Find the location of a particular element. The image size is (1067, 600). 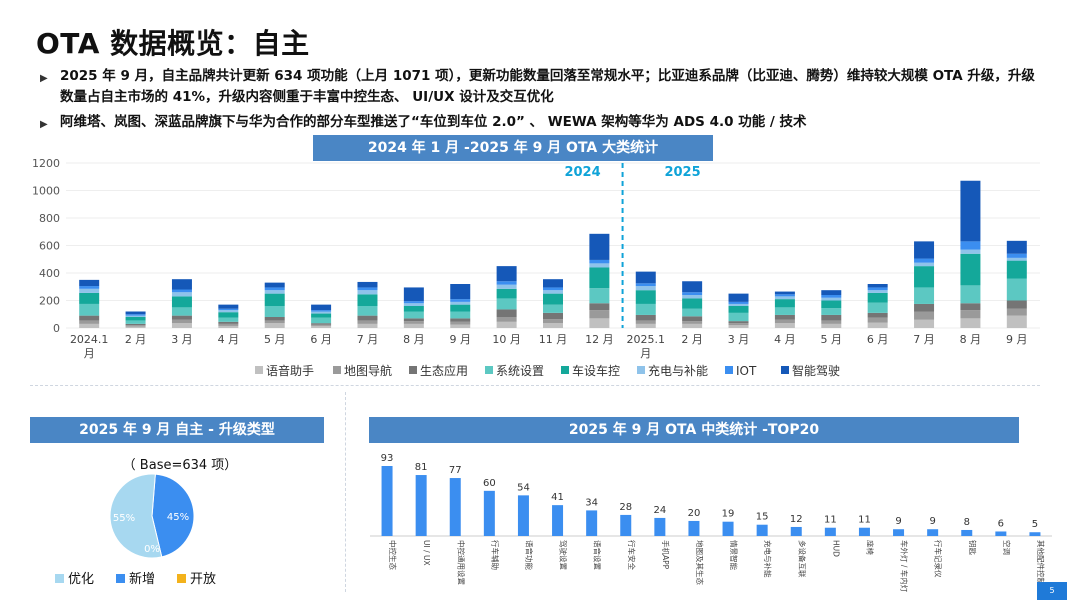

x-category-label: 手机APP is located at coordinates (666, 555).